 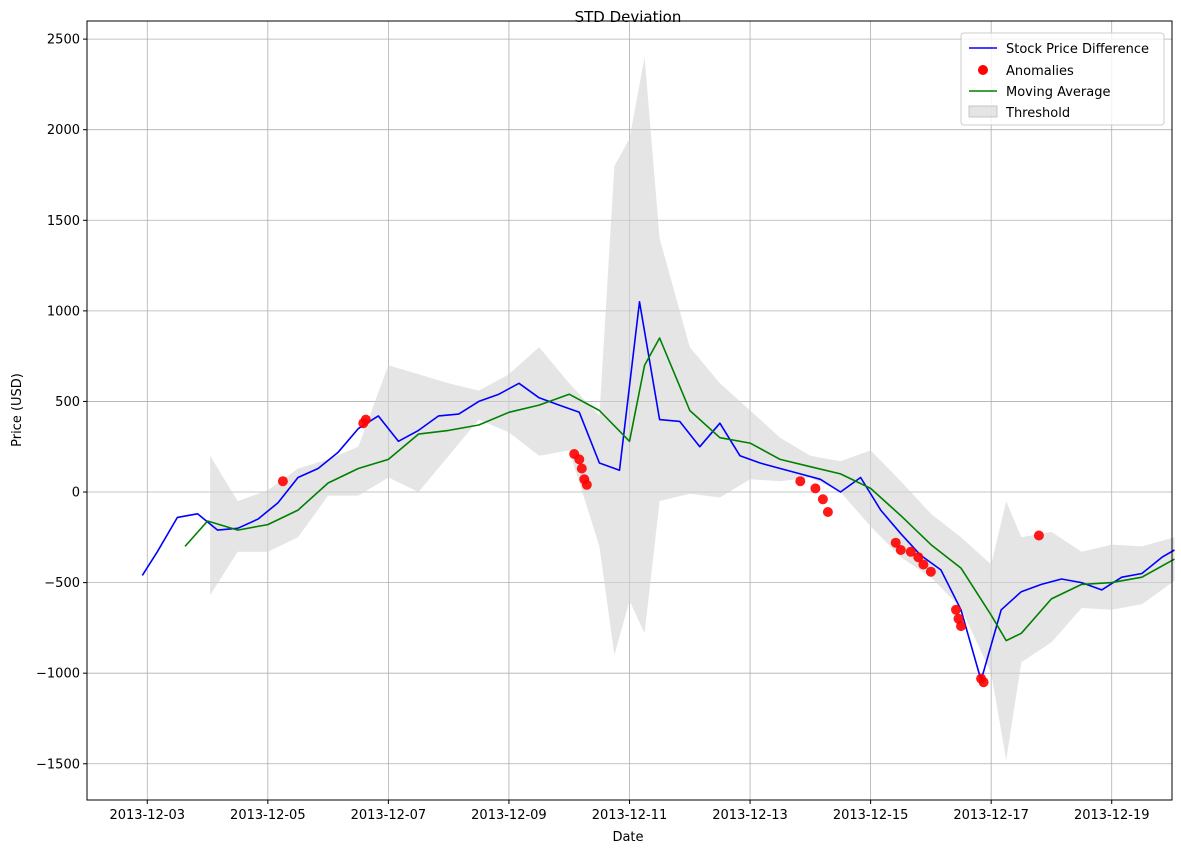 I want to click on legend-patch-threshold, so click(x=983, y=111).